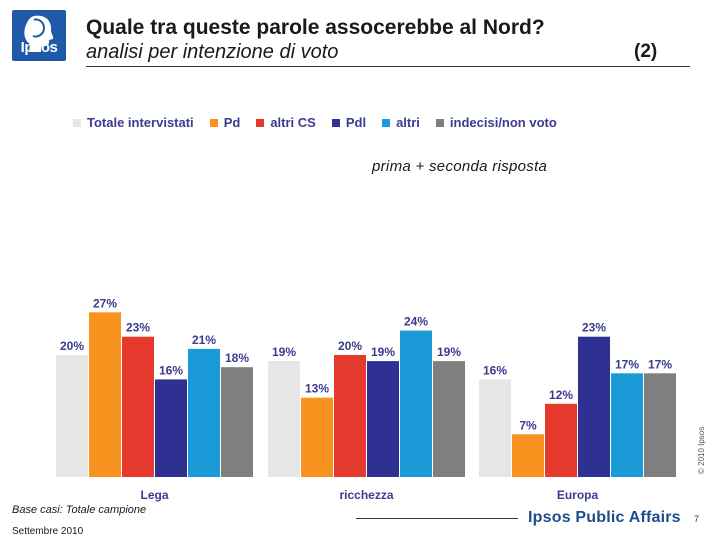 This screenshot has width=720, height=540. What do you see at coordinates (212, 52) in the screenshot?
I see `page-subtitle: analisi per intenzione di voto` at bounding box center [212, 52].